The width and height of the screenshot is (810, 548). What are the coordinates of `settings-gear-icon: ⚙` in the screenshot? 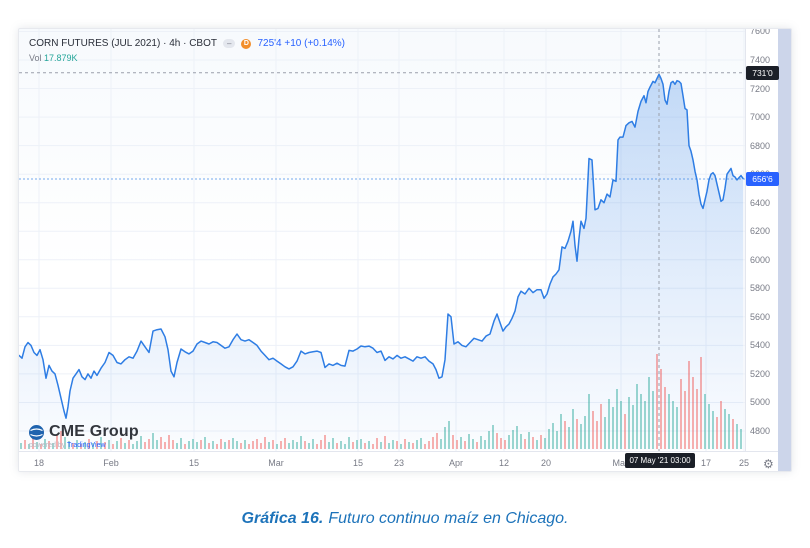 It's located at (768, 464).